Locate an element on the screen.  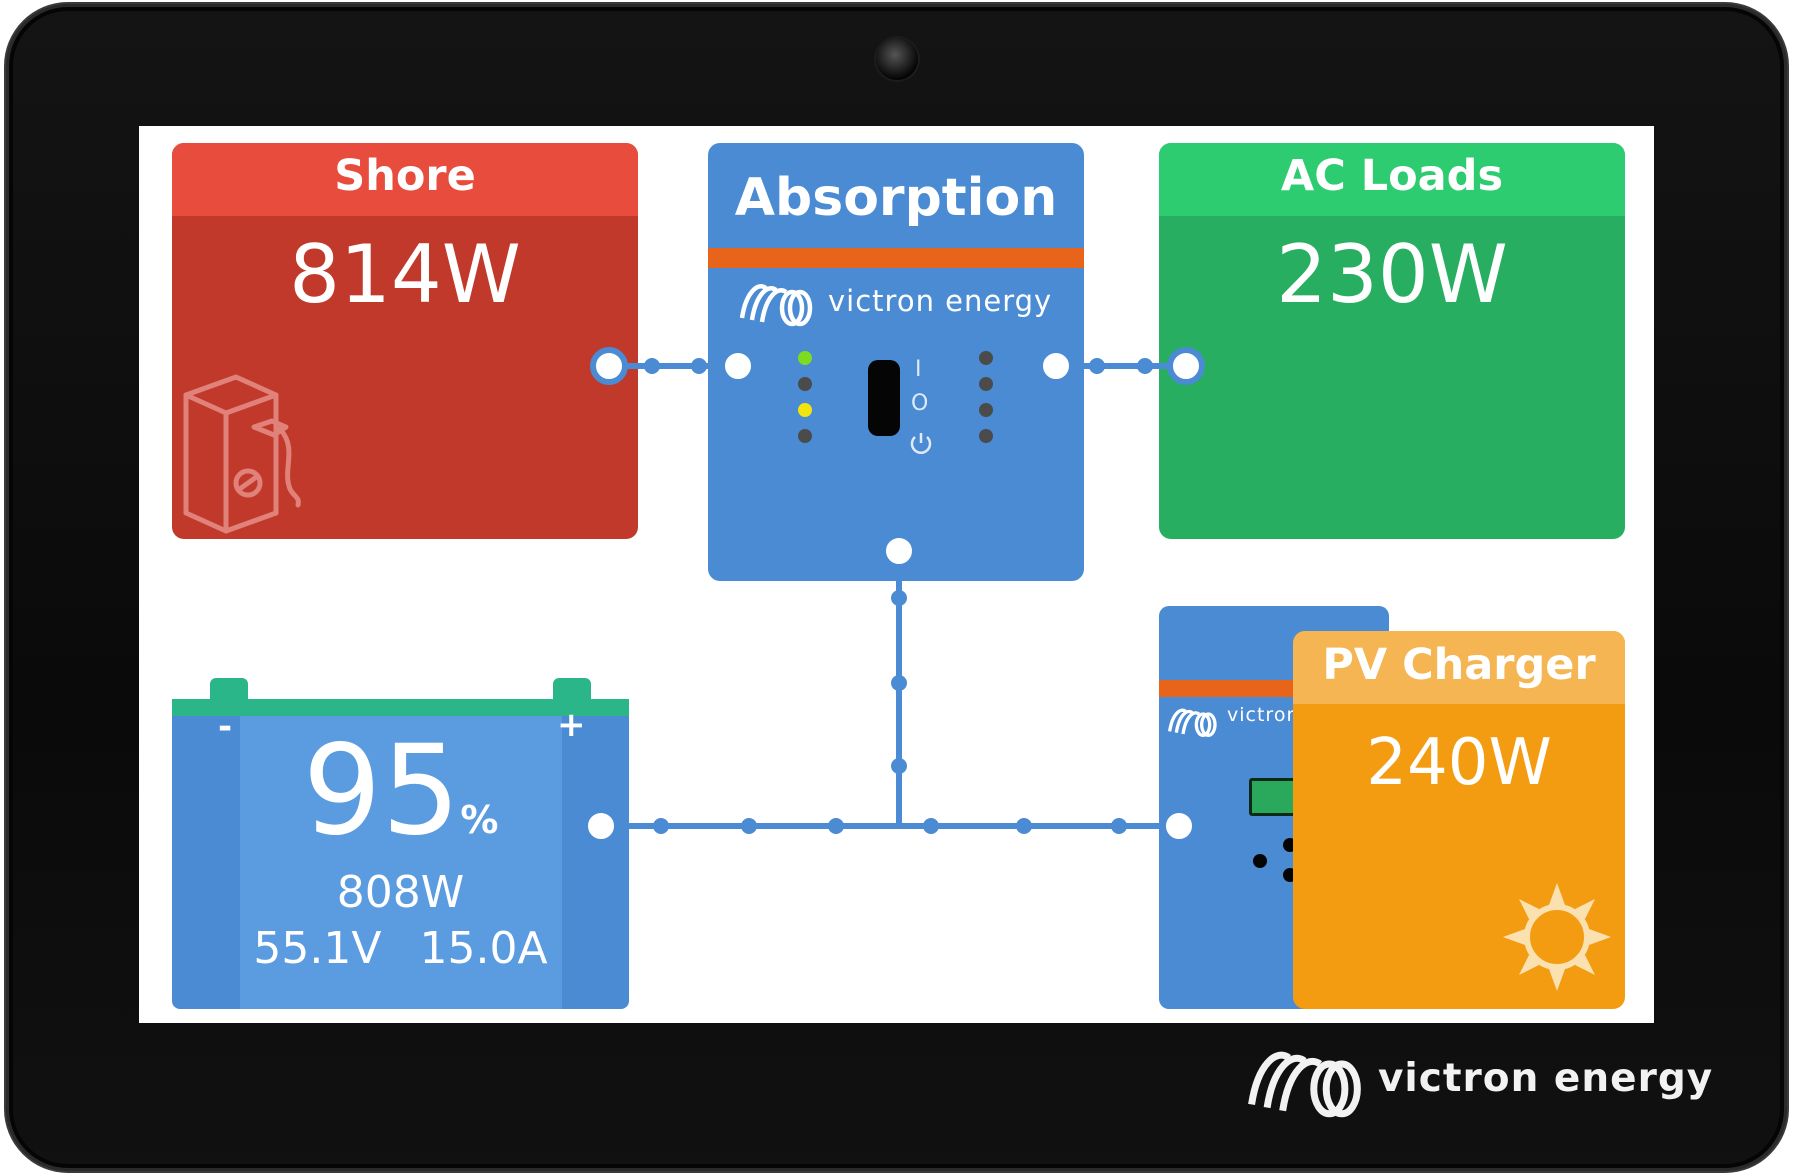
battery-top-strip is located at coordinates (400, 707).